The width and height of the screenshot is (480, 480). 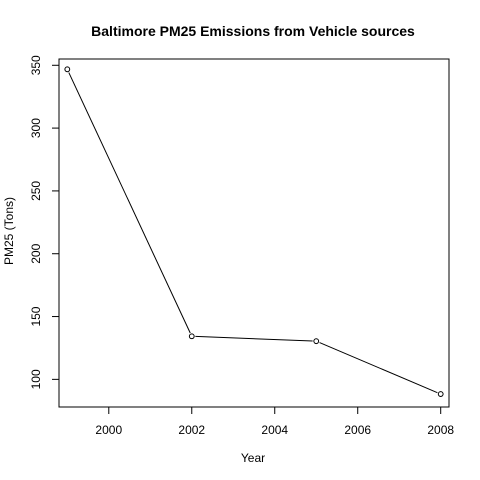 What do you see at coordinates (36, 253) in the screenshot?
I see `y-tick-label: 200` at bounding box center [36, 253].